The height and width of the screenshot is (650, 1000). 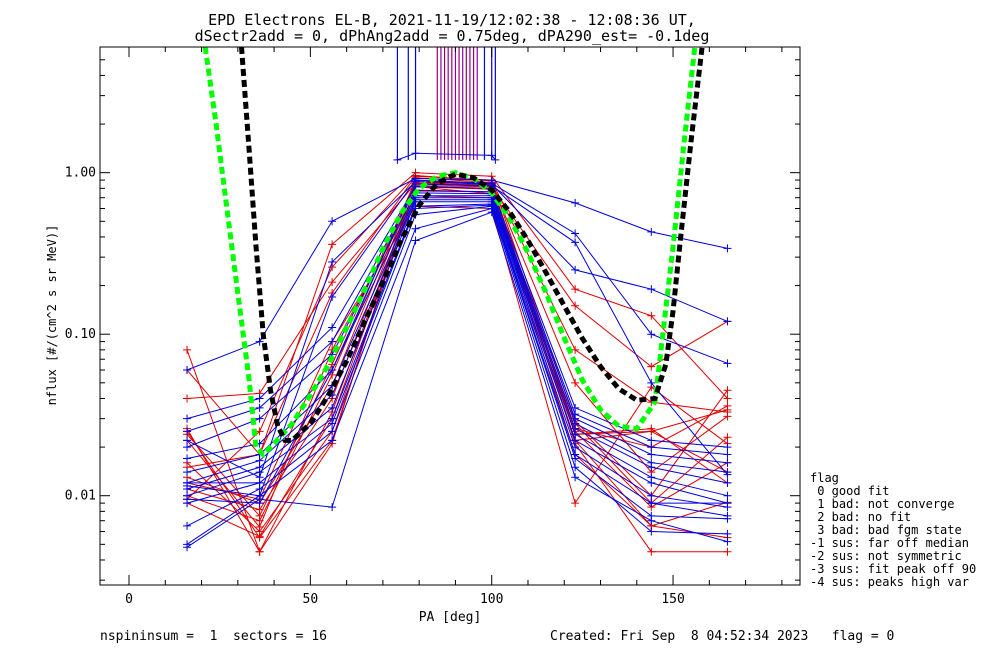 What do you see at coordinates (893, 569) in the screenshot?
I see `legend-item: -3 sus: fit peak off 90` at bounding box center [893, 569].